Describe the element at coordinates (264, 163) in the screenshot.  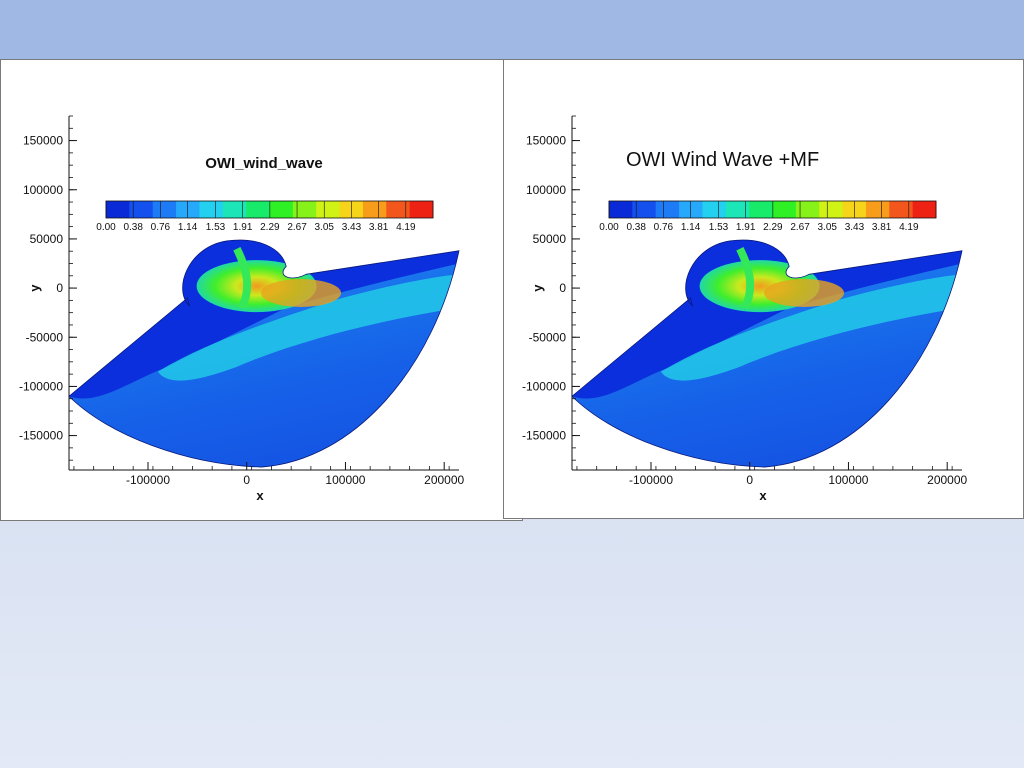
I see `chart-title: OWI_wind_wave` at that location.